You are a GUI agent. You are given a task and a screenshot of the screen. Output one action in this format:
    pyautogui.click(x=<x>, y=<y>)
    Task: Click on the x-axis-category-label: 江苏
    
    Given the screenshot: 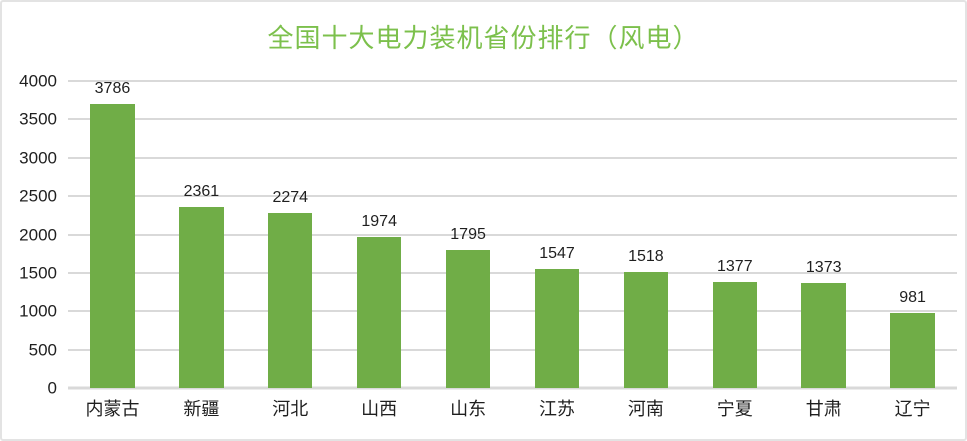 What is the action you would take?
    pyautogui.click(x=556, y=409)
    